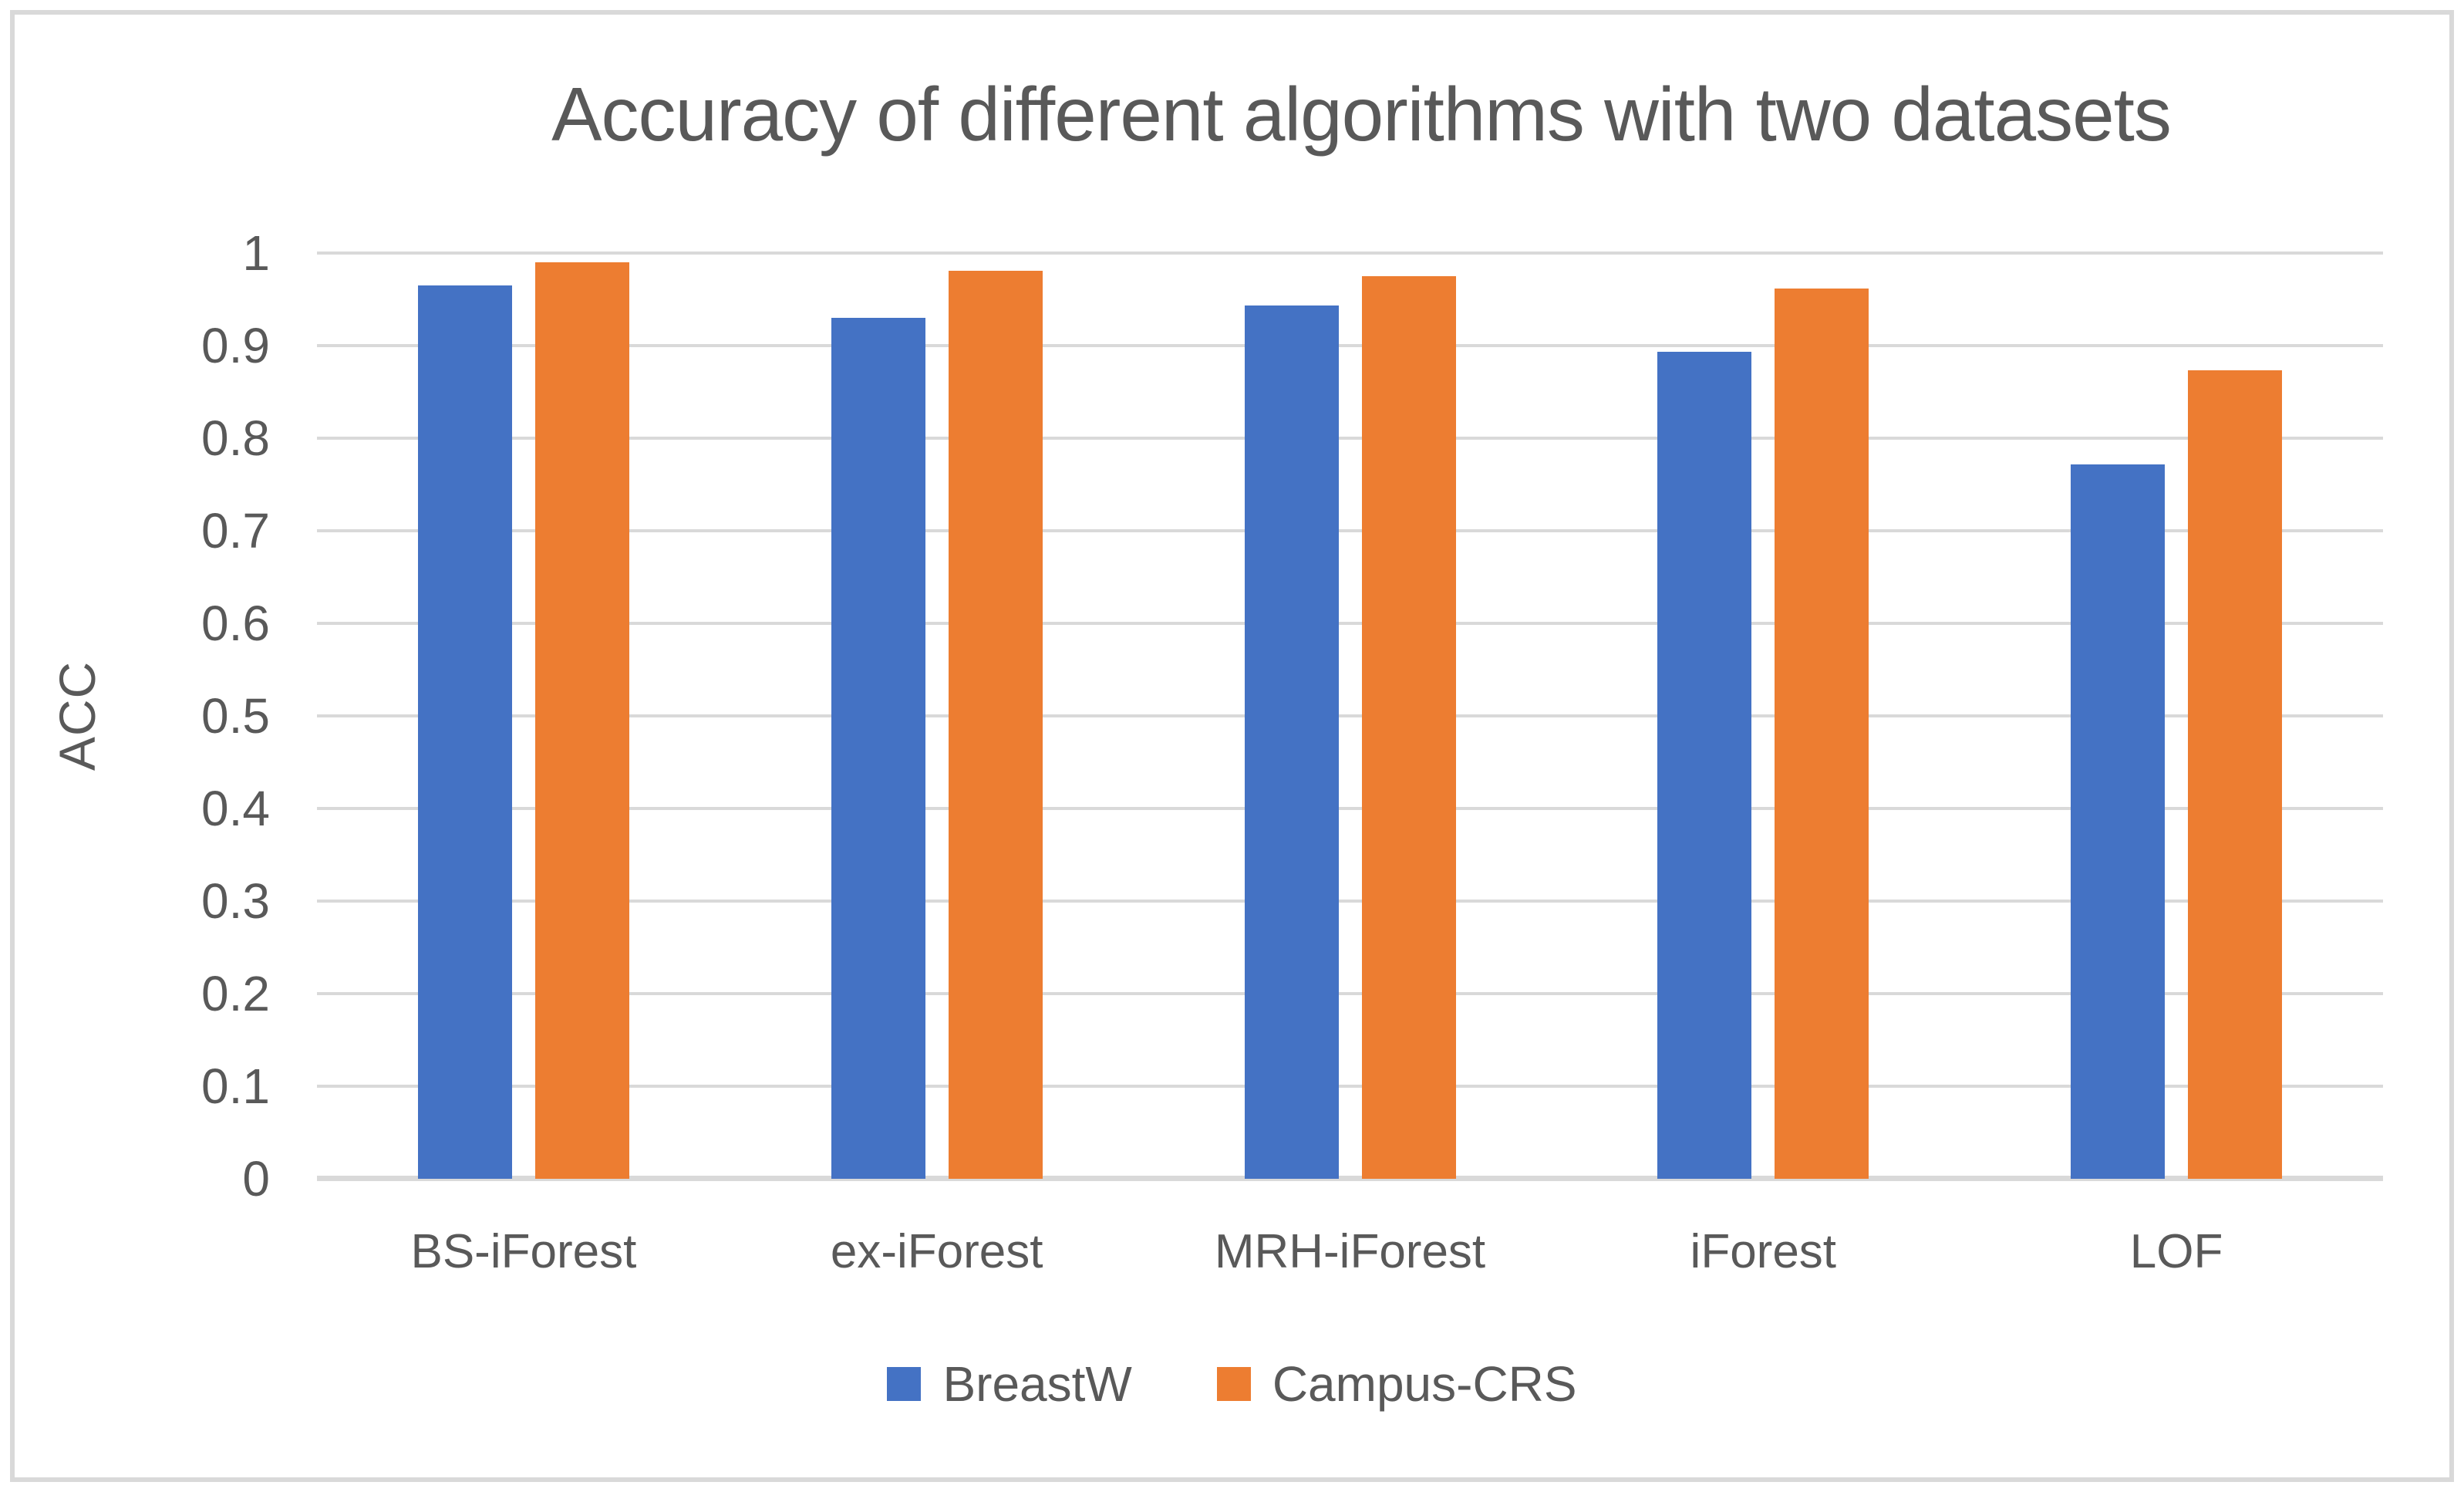  Describe the element at coordinates (235, 901) in the screenshot. I see `y-tick-label-0.3: 0.3` at that location.